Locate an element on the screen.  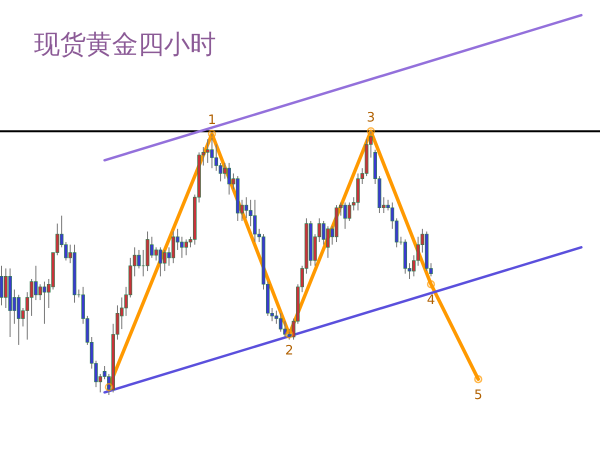
annotation: 1 is located at coordinates (212, 120).